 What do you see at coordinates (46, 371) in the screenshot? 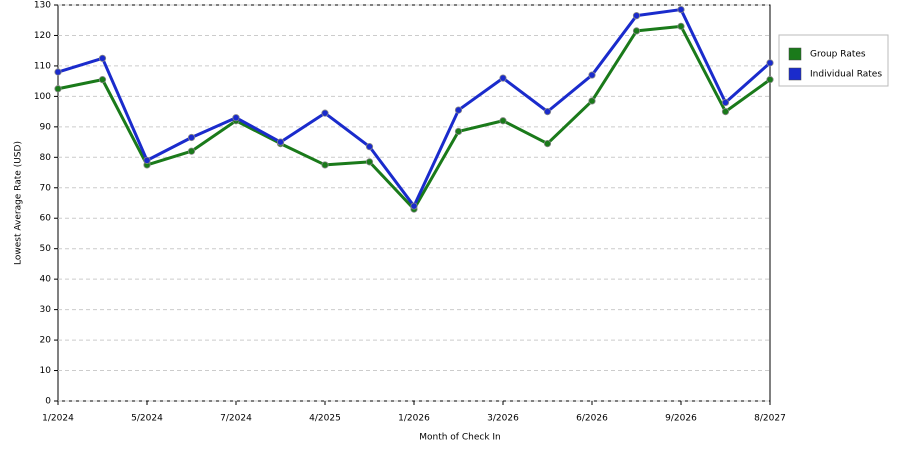
I see `y-tick-label: 10` at bounding box center [46, 371].